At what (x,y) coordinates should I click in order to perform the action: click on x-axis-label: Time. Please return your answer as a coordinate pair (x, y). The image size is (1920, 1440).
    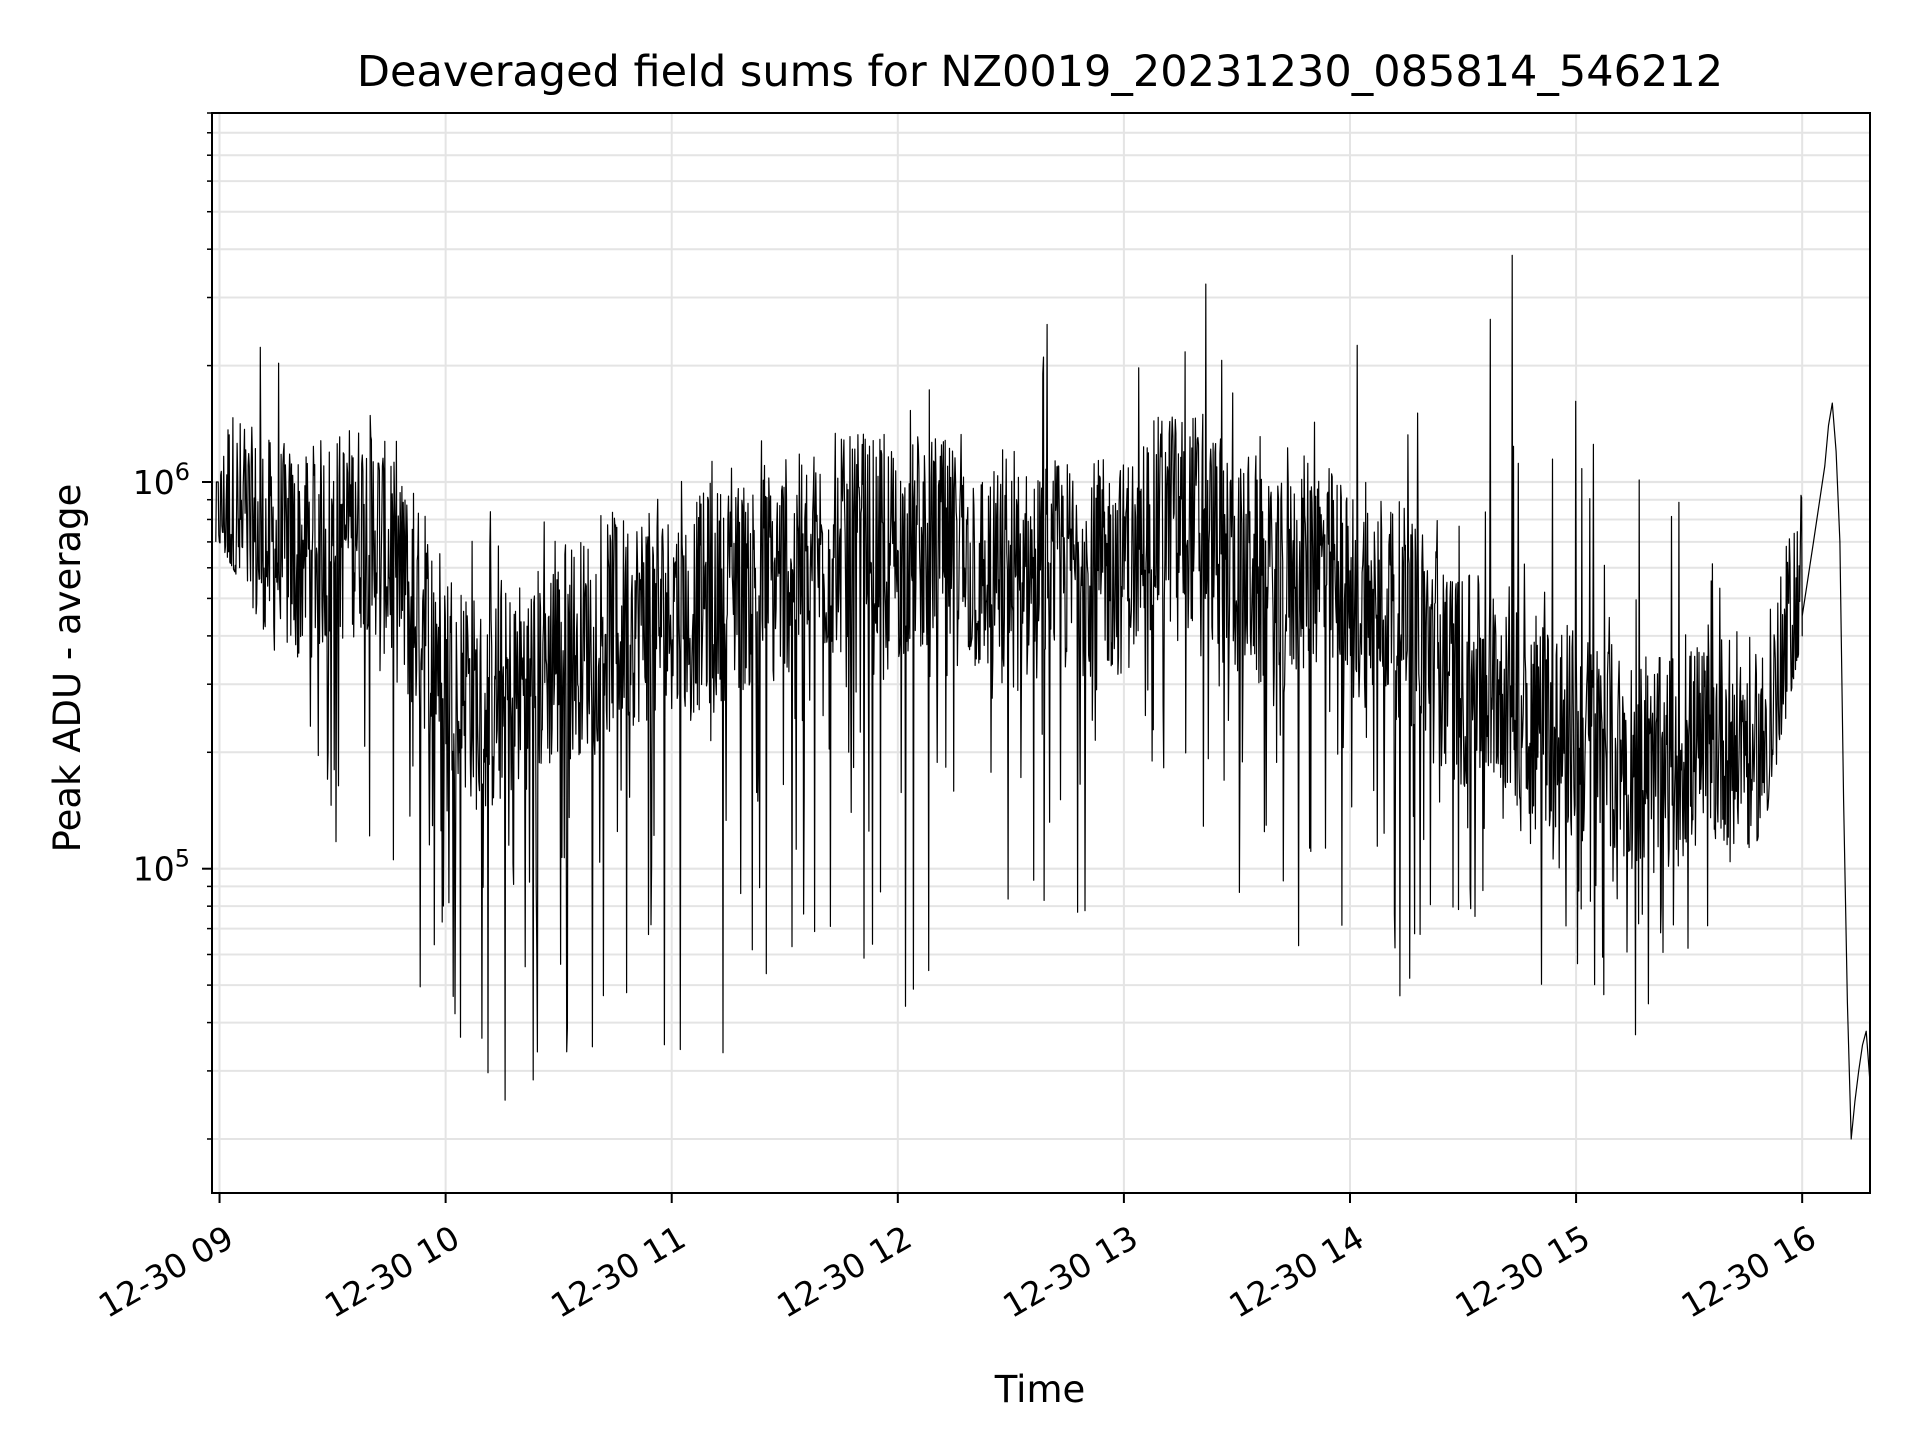
    Looking at the image, I should click on (1040, 1389).